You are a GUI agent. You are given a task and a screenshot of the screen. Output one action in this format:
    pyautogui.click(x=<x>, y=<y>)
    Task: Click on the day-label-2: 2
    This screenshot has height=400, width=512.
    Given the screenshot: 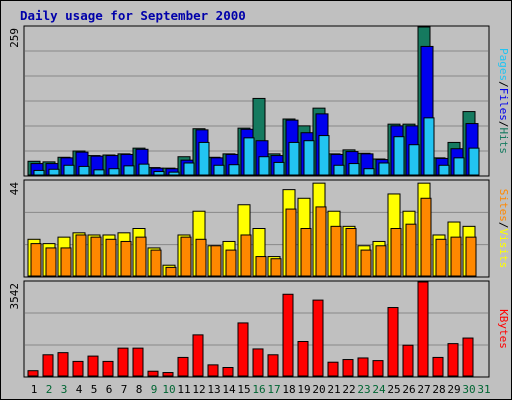 What is the action you would take?
    pyautogui.click(x=49, y=389)
    